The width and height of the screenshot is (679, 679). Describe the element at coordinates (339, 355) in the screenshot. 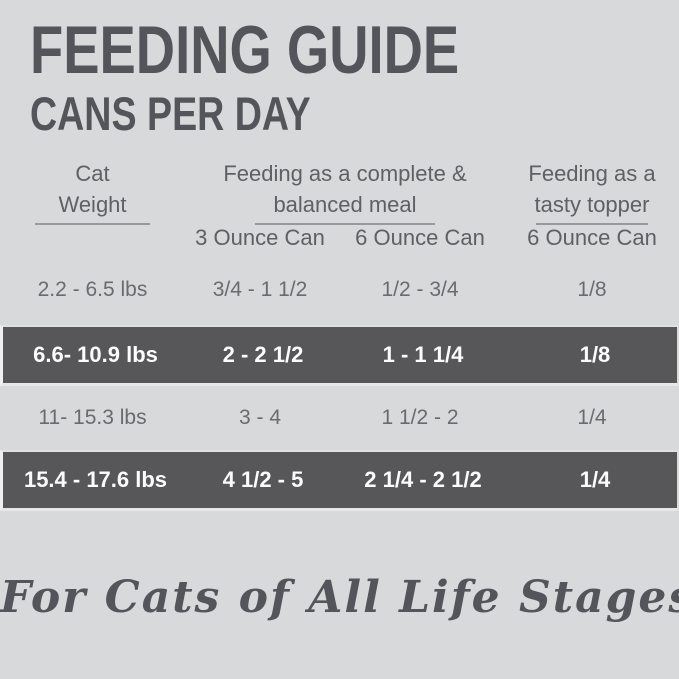

I see `table-row-highlighted: 6.6- 10.9 lbs 2 - 2 1/2 1 - 1 1/4 1/8` at that location.